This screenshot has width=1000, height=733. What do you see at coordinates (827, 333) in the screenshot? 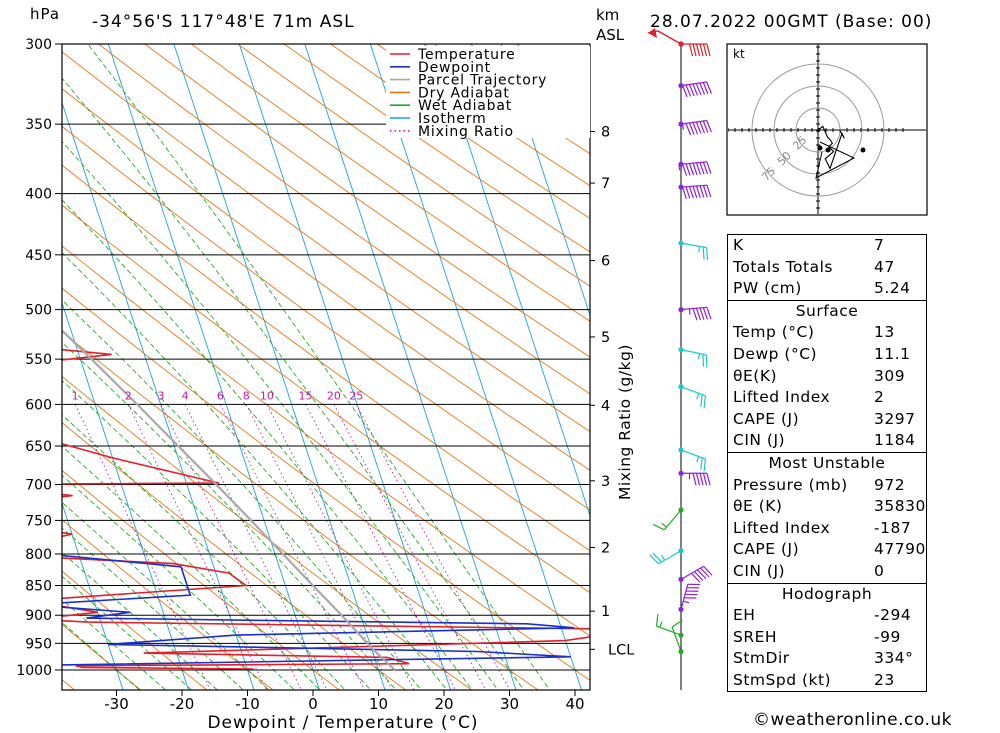
I see `surface-row: Temp (°C) 13` at bounding box center [827, 333].